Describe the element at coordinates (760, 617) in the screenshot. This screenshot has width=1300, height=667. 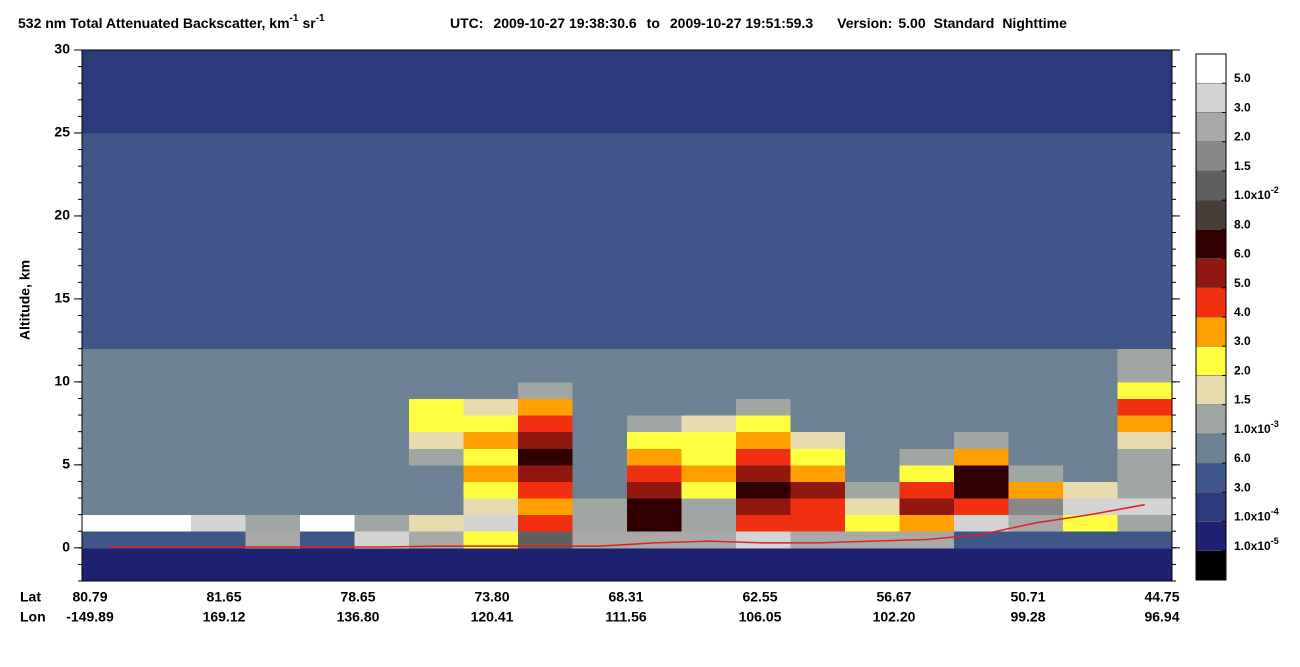
I see `x-tick-label: 106.05` at that location.